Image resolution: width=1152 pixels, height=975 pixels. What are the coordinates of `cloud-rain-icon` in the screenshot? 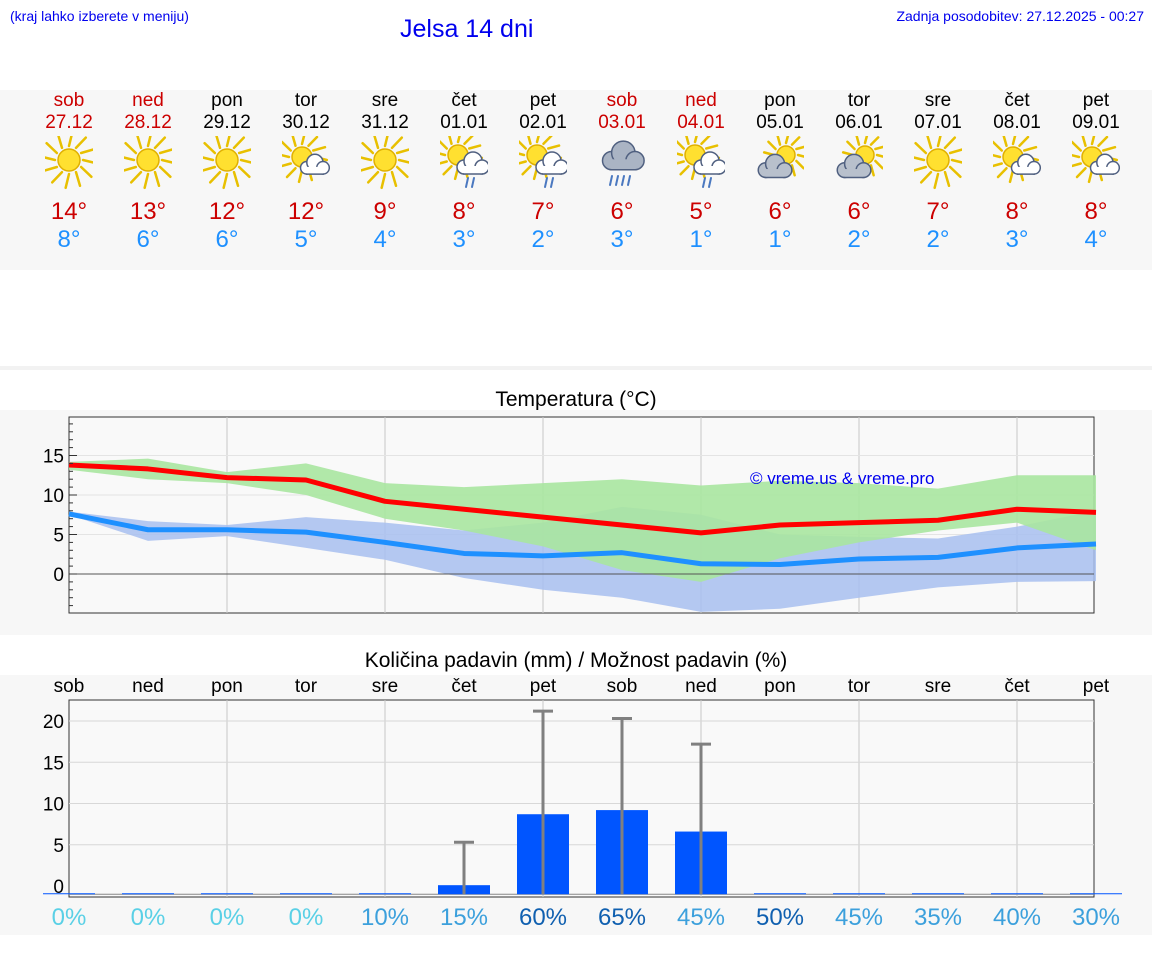 It's located at (623, 163).